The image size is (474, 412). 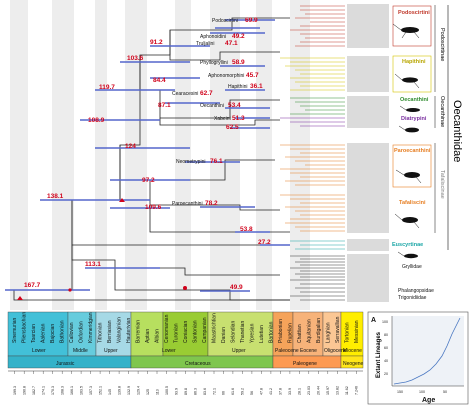 What do you see at coordinates (305, 364) in the screenshot?
I see `period: Paleogene` at bounding box center [305, 364].